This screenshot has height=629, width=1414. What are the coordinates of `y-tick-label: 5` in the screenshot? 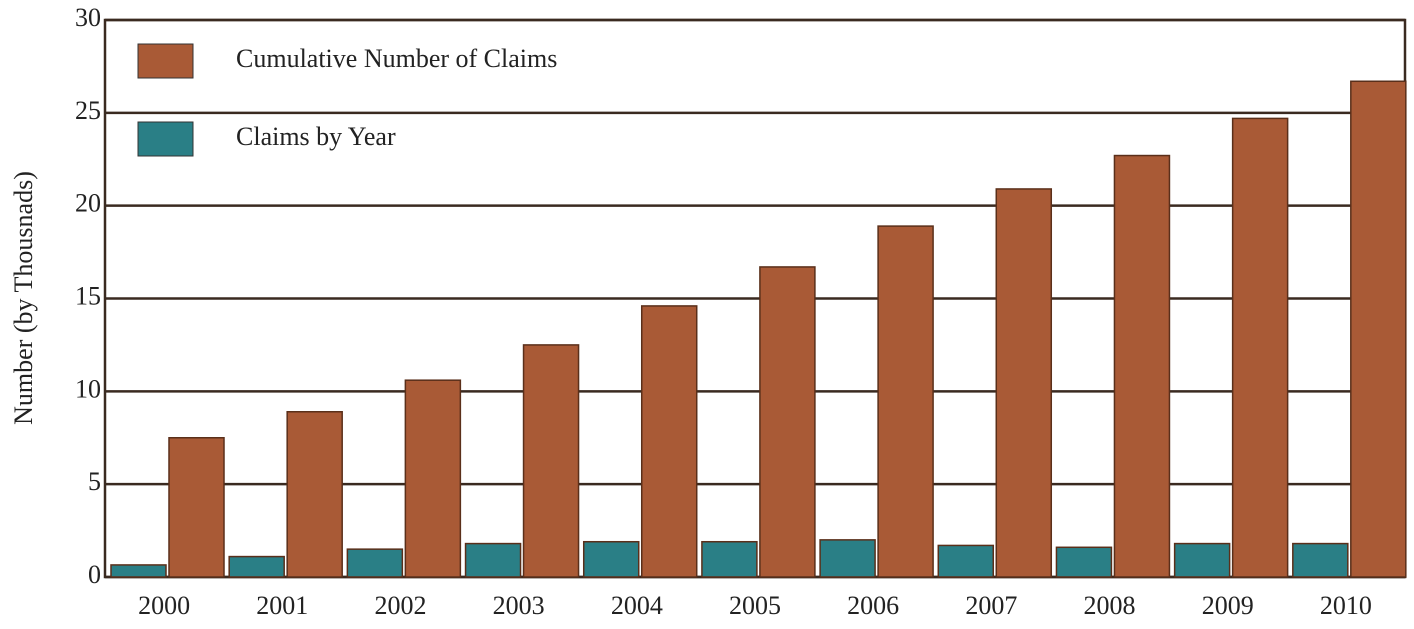 It's located at (94, 481).